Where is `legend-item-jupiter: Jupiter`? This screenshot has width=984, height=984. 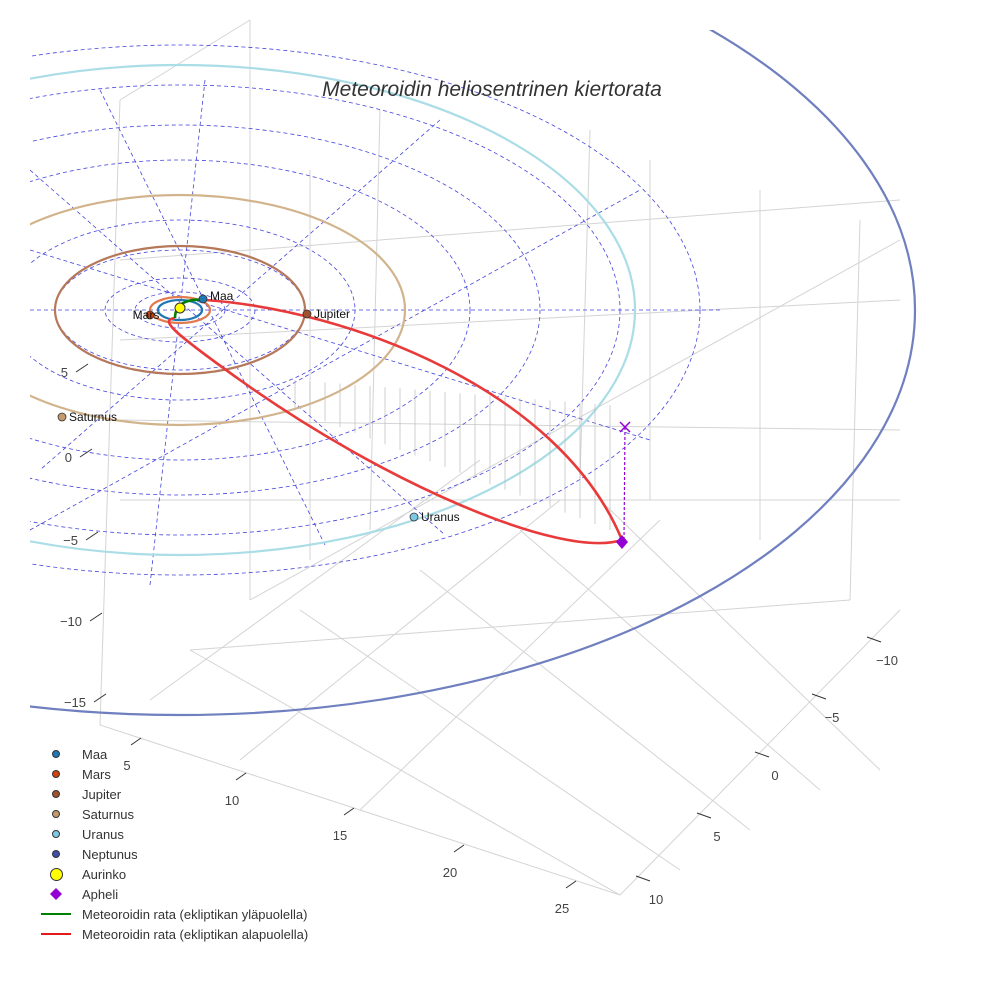
legend-item-jupiter: Jupiter is located at coordinates (173, 794).